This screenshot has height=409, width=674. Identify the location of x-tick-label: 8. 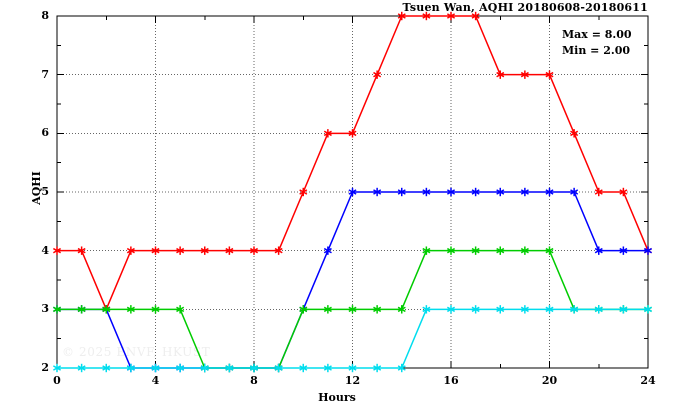
(254, 380).